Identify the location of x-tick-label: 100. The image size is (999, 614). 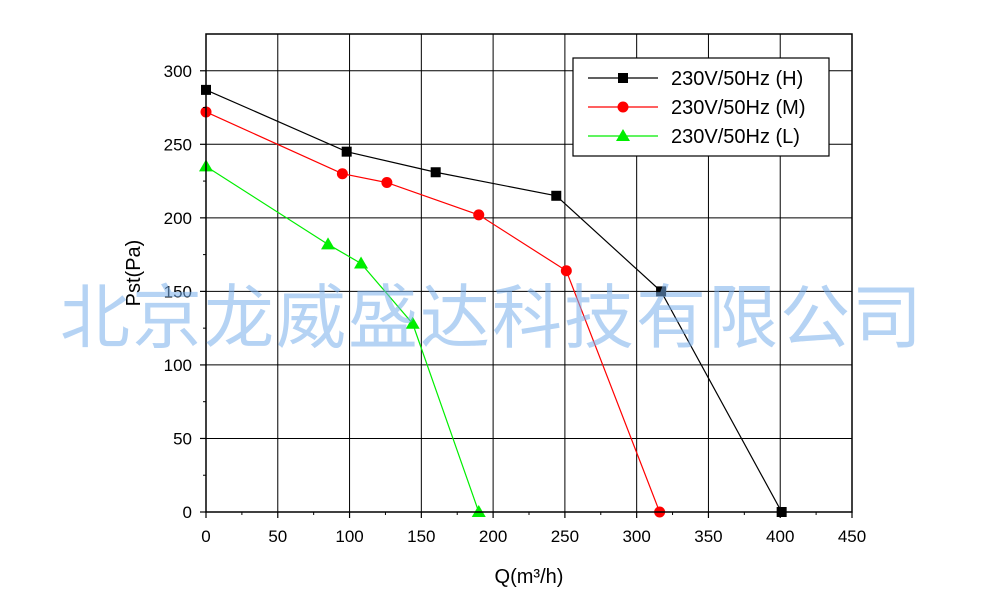
(349, 536).